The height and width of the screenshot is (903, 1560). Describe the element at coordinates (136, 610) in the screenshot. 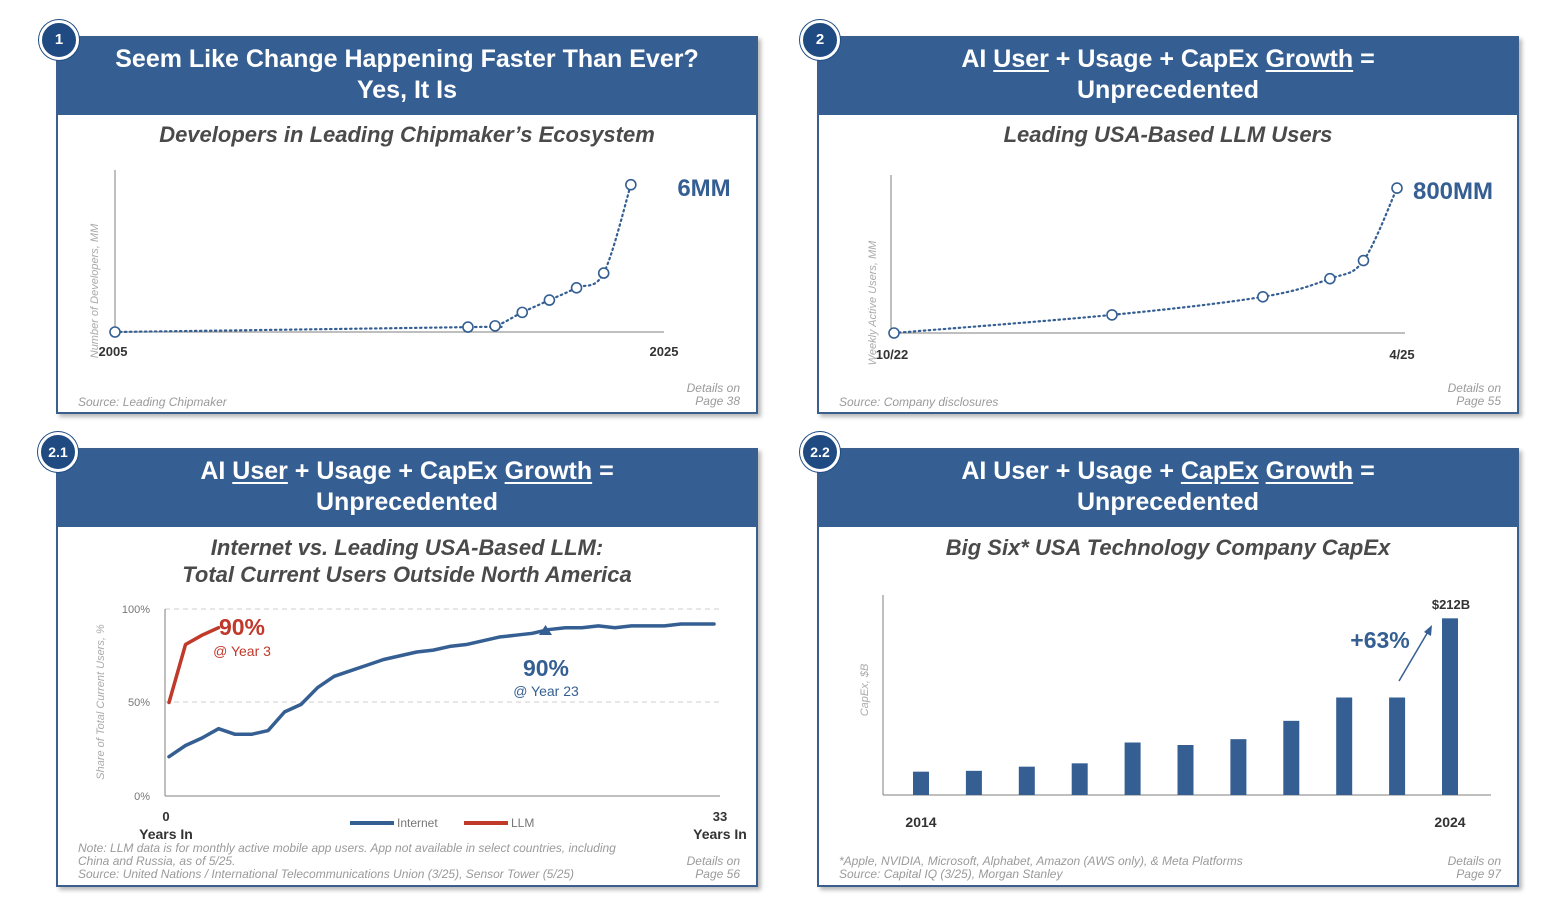

I see `y-tick-100: 100%` at that location.